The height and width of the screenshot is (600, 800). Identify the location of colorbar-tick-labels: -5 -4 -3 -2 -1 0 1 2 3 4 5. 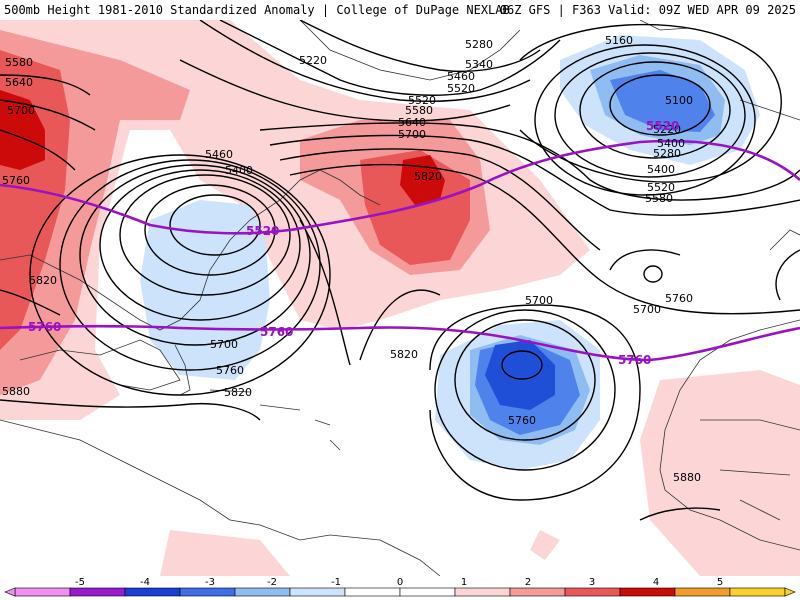
(399, 582).